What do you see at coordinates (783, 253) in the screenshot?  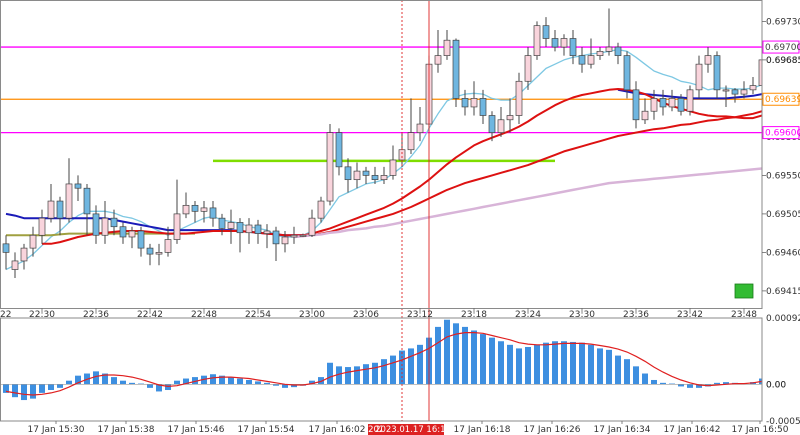 I see `y-tick-label: 0.69460` at bounding box center [783, 253].